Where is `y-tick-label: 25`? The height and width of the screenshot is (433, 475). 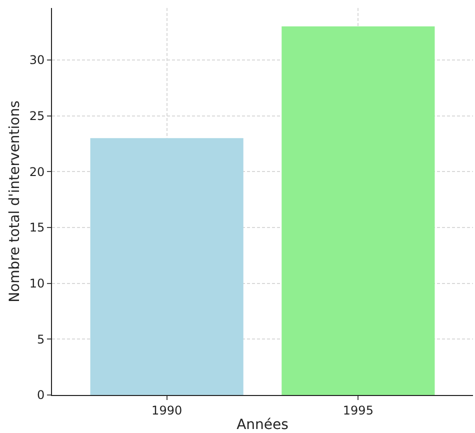 y-tick-label: 25 is located at coordinates (37, 115).